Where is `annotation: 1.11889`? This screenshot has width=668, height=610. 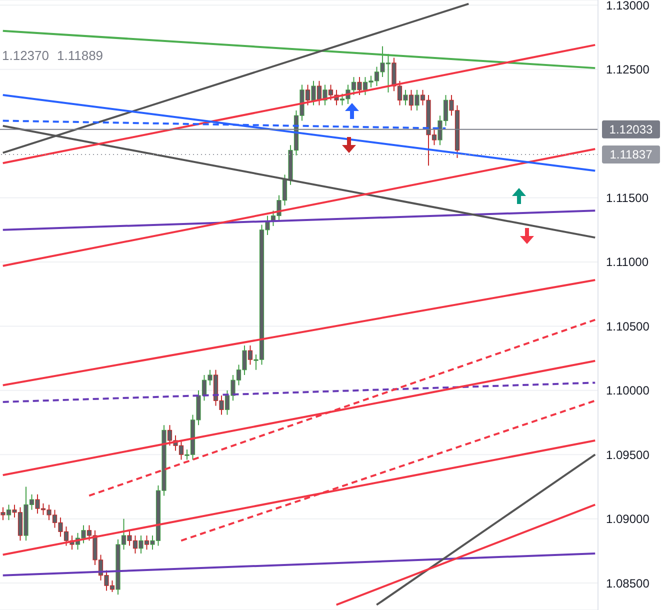
annotation: 1.11889 is located at coordinates (80, 55).